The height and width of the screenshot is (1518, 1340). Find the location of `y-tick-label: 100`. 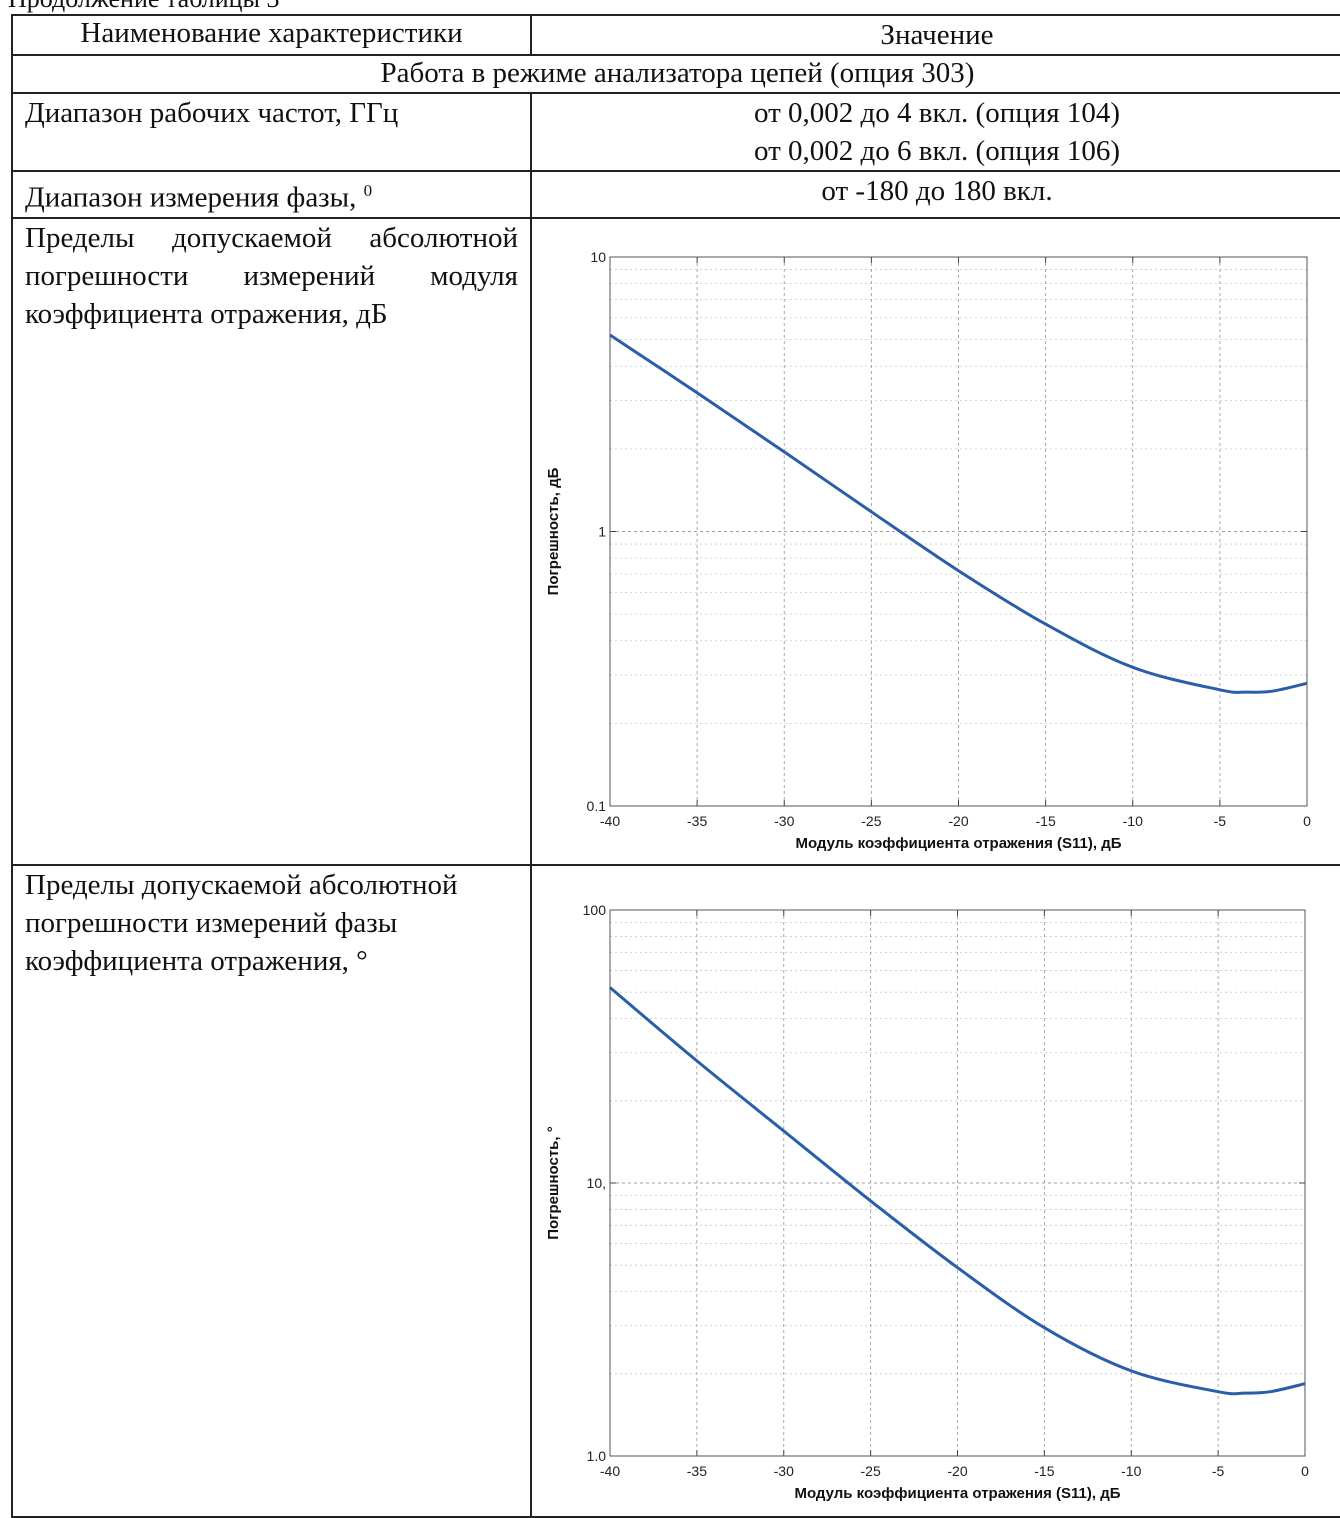

y-tick-label: 100 is located at coordinates (595, 910).